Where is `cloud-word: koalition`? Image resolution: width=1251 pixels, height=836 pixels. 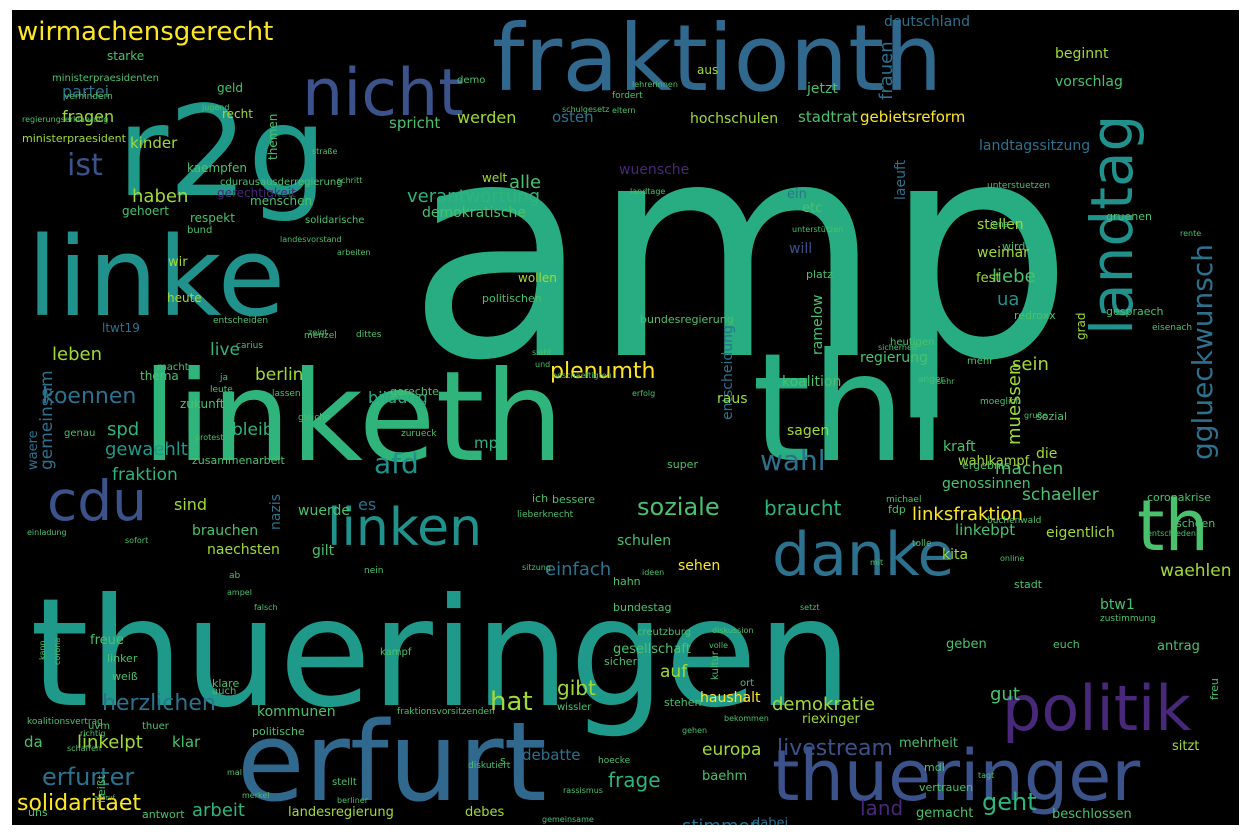
cloud-word: koalition is located at coordinates (811, 382).